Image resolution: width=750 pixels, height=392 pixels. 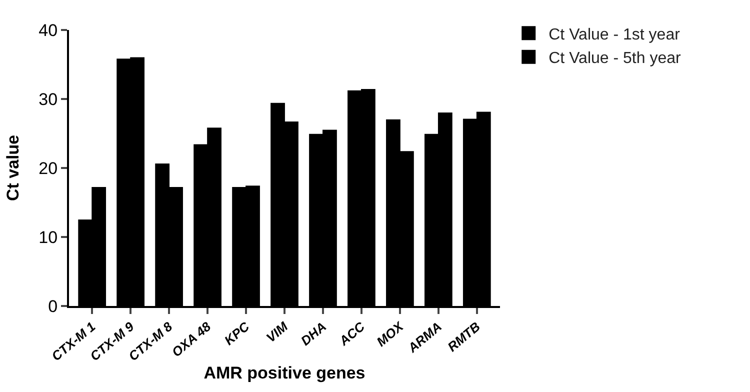 I want to click on y-tick-label: 0, so click(x=53, y=306).